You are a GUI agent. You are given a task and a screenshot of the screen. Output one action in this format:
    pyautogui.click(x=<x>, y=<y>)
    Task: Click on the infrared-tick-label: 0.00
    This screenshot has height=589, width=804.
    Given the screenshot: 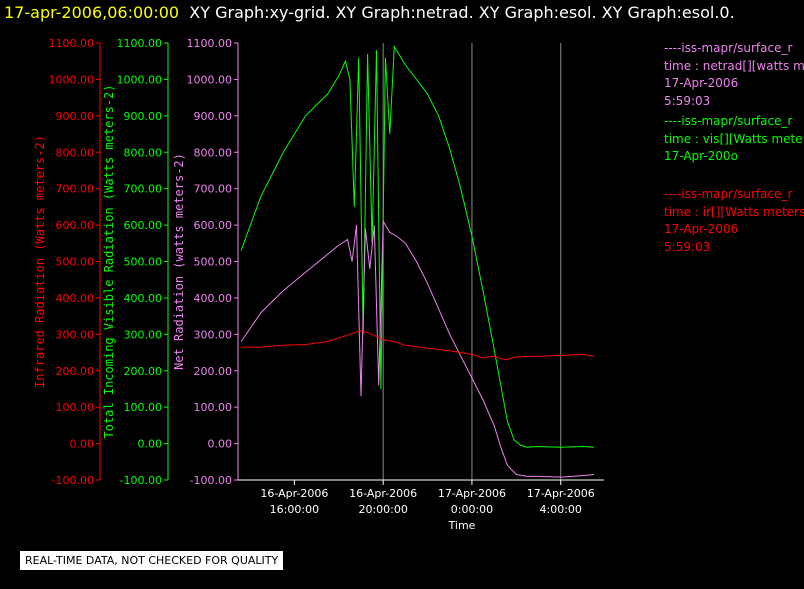 What is the action you would take?
    pyautogui.click(x=82, y=444)
    